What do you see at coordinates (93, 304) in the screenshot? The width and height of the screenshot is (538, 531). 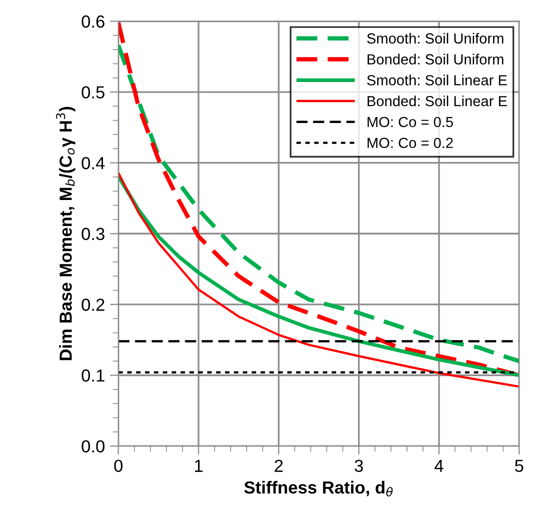 I see `y-tick-label: 0.2` at bounding box center [93, 304].